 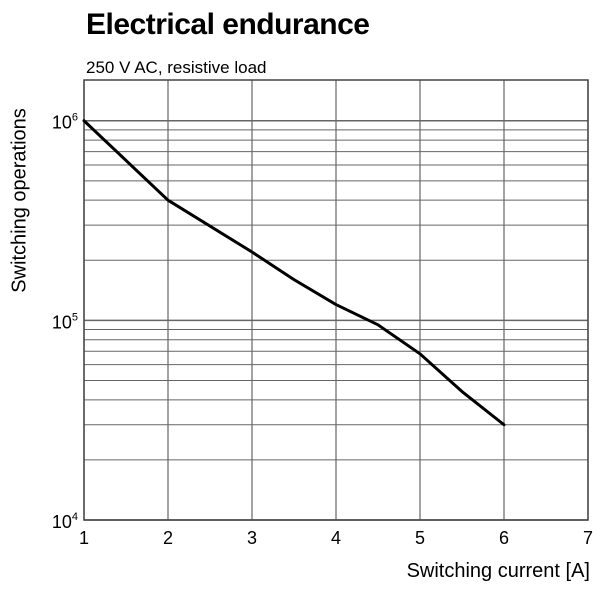 I want to click on chart-title: Electrical endurance, so click(x=228, y=24).